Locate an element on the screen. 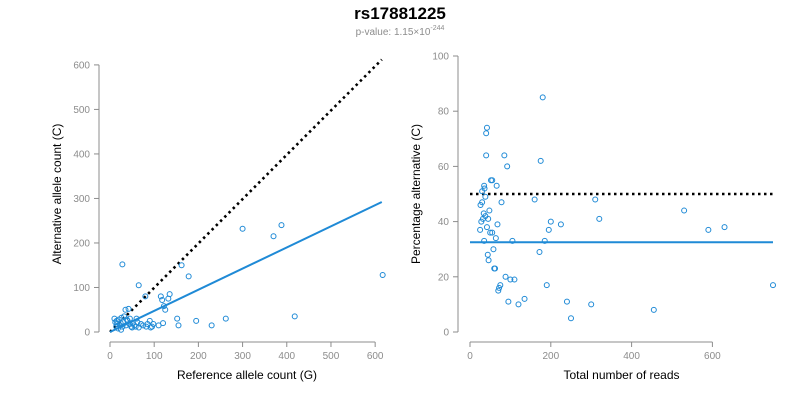 This screenshot has width=800, height=400. chart1-y-tick-label-6: 600 is located at coordinates (81, 65).